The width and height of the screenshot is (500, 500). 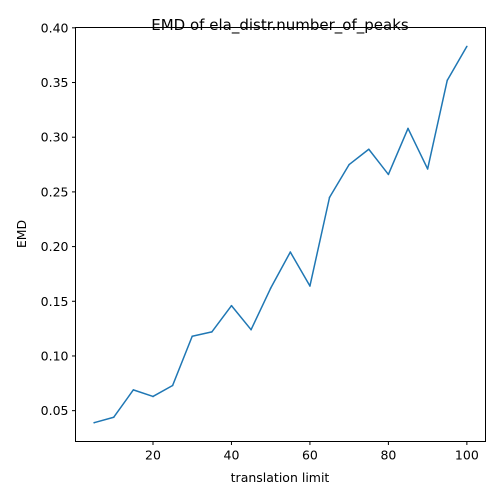 What do you see at coordinates (55, 137) in the screenshot?
I see `y-tick-label: 0.30` at bounding box center [55, 137].